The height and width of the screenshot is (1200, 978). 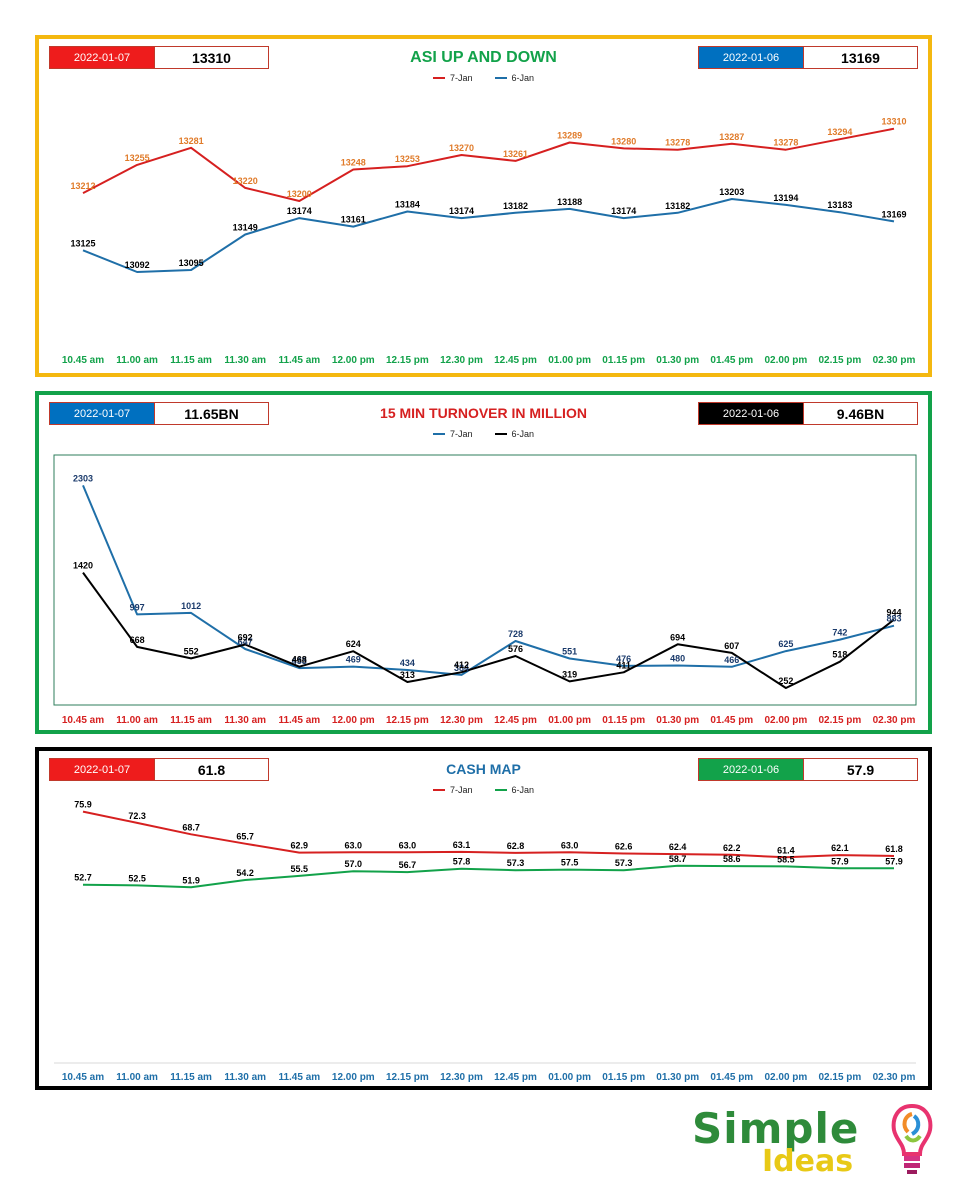 I want to click on data-label: 13278, so click(x=677, y=143).